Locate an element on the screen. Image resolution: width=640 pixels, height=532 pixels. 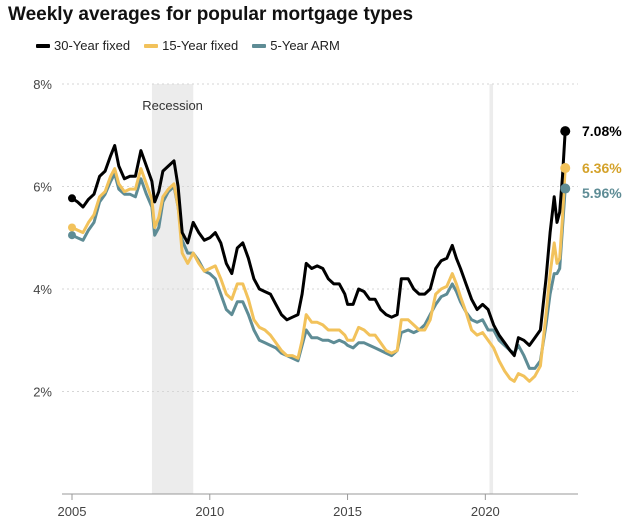
legend-swatch-arm is located at coordinates (259, 45).